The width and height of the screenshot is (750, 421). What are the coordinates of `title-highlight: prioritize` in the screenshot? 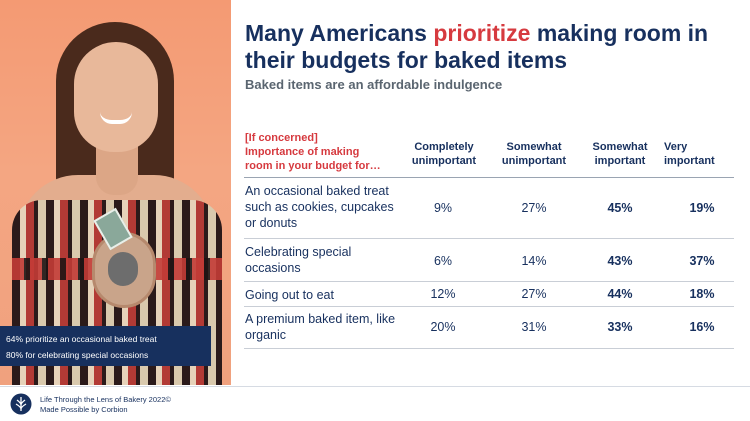 It's located at (482, 33).